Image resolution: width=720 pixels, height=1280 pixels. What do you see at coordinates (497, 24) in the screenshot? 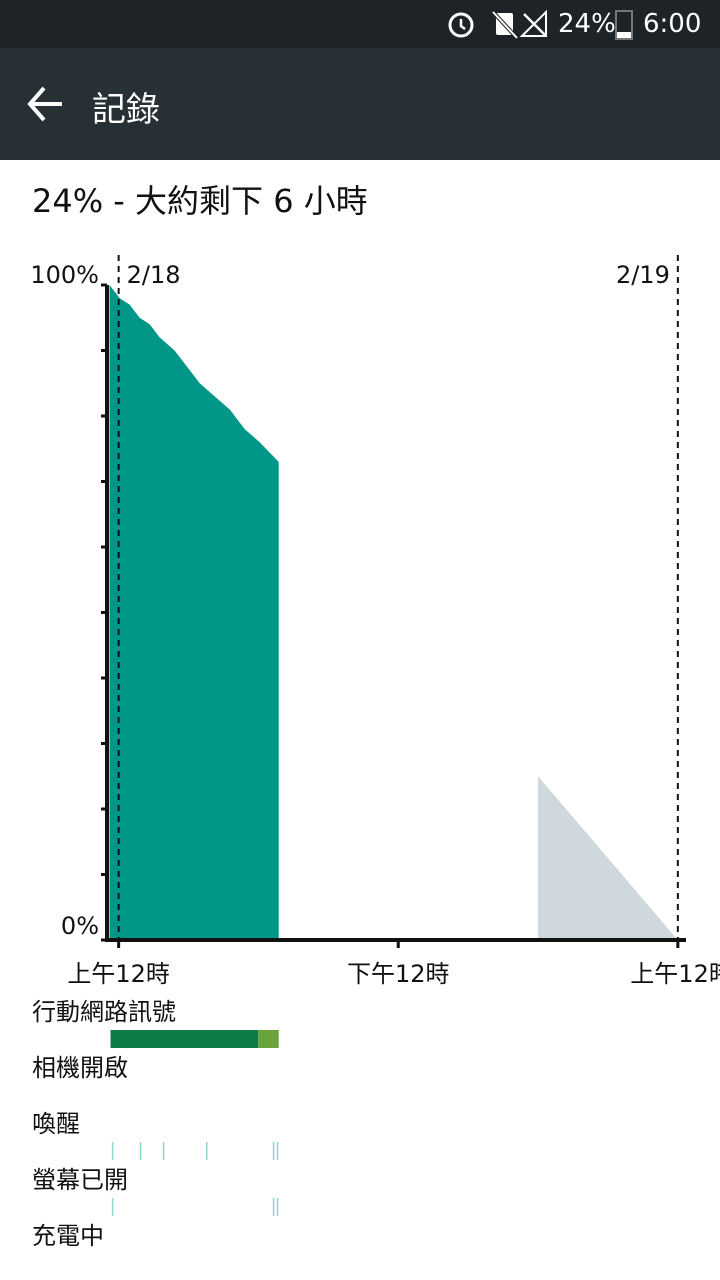
I see `status-icons` at bounding box center [497, 24].